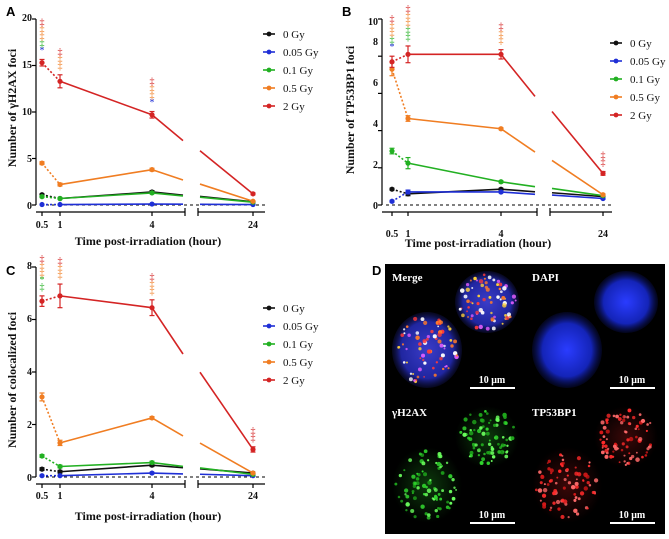 The image size is (669, 539). Describe the element at coordinates (27, 18) in the screenshot. I see `y-tick-label: 20` at that location.